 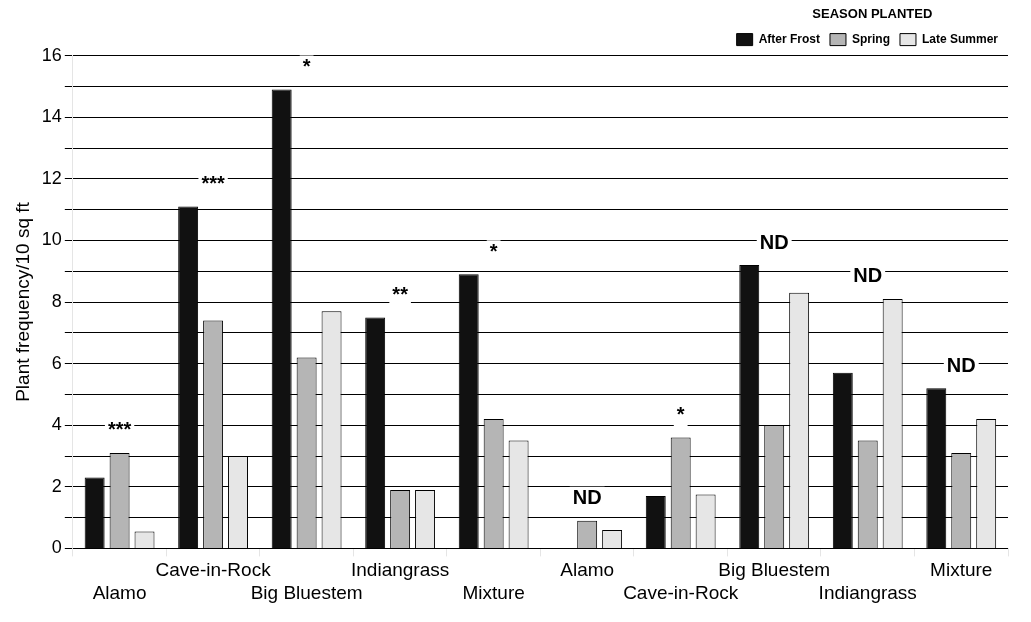 I want to click on y-tick-label: 14, so click(x=51, y=116).